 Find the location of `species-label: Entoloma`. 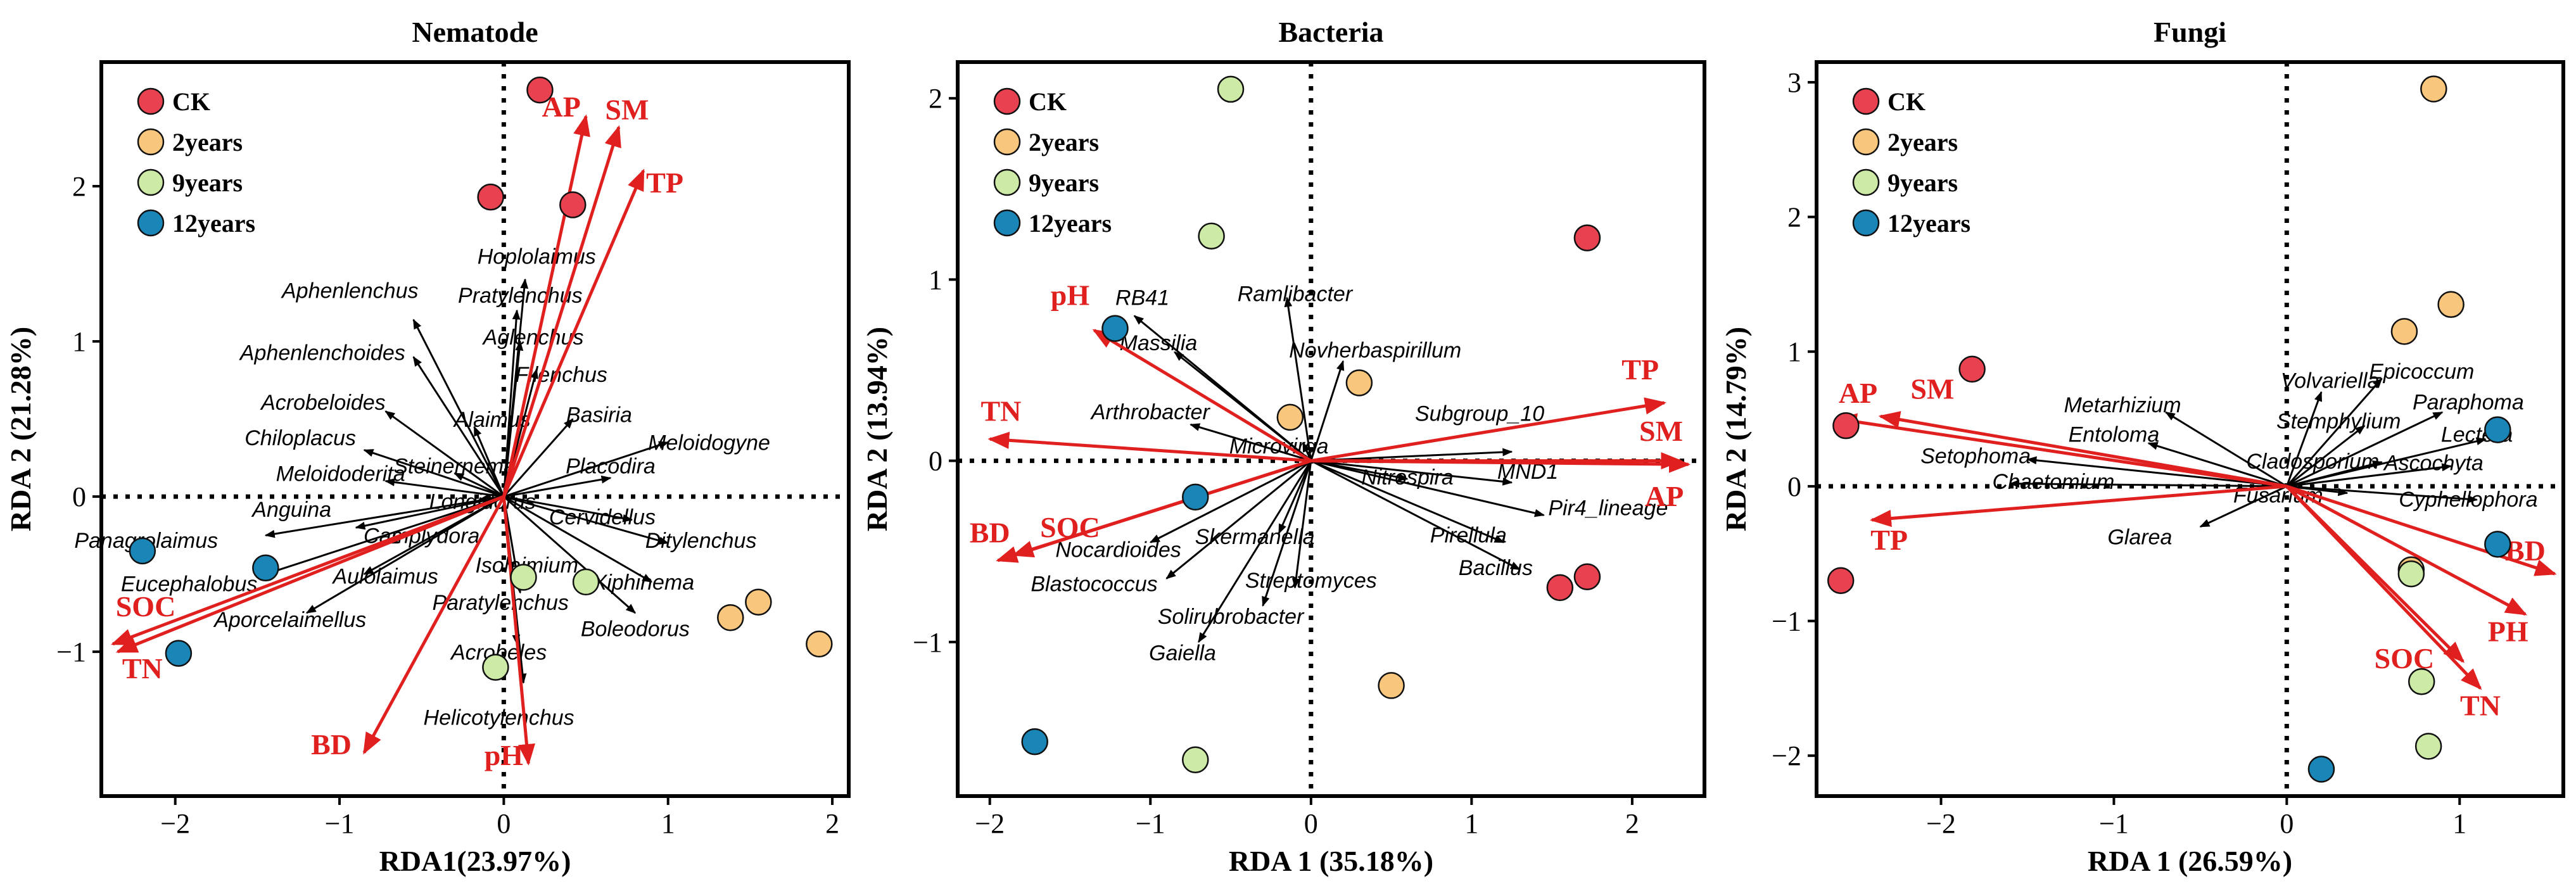

species-label: Entoloma is located at coordinates (2114, 435).